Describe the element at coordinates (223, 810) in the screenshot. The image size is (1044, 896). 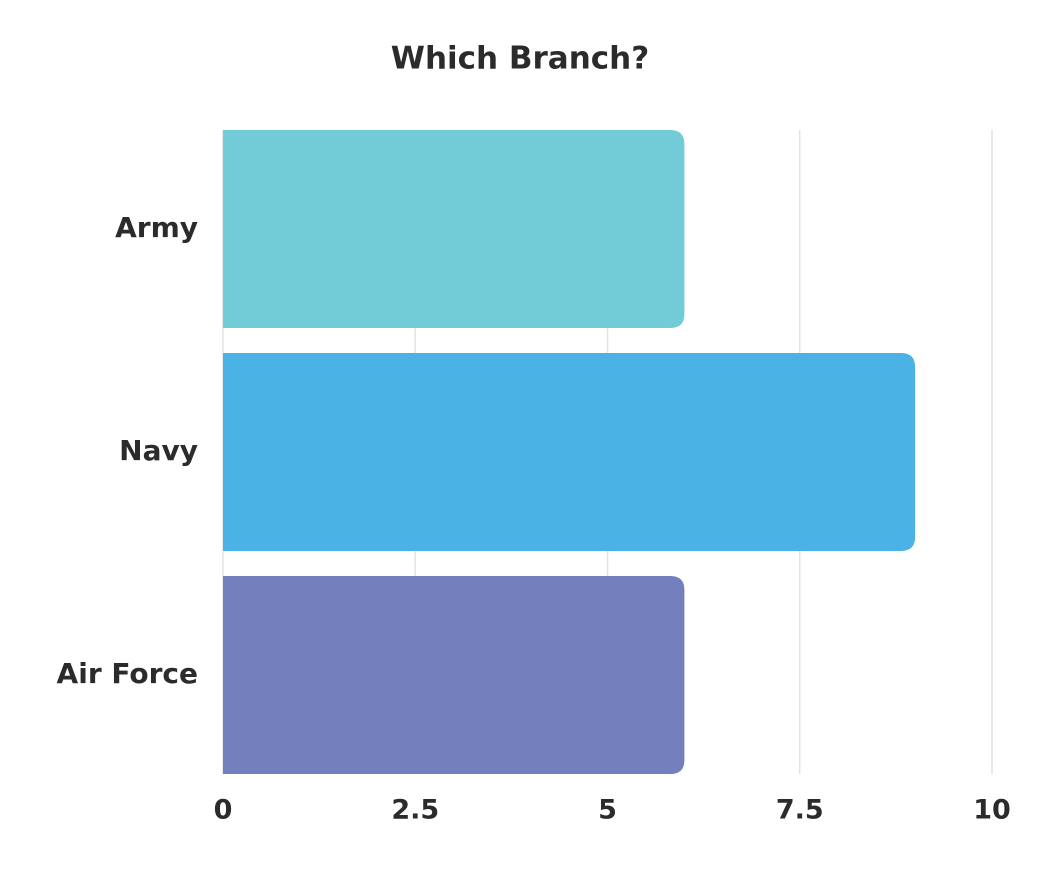
I see `x-tick-label: 0` at that location.